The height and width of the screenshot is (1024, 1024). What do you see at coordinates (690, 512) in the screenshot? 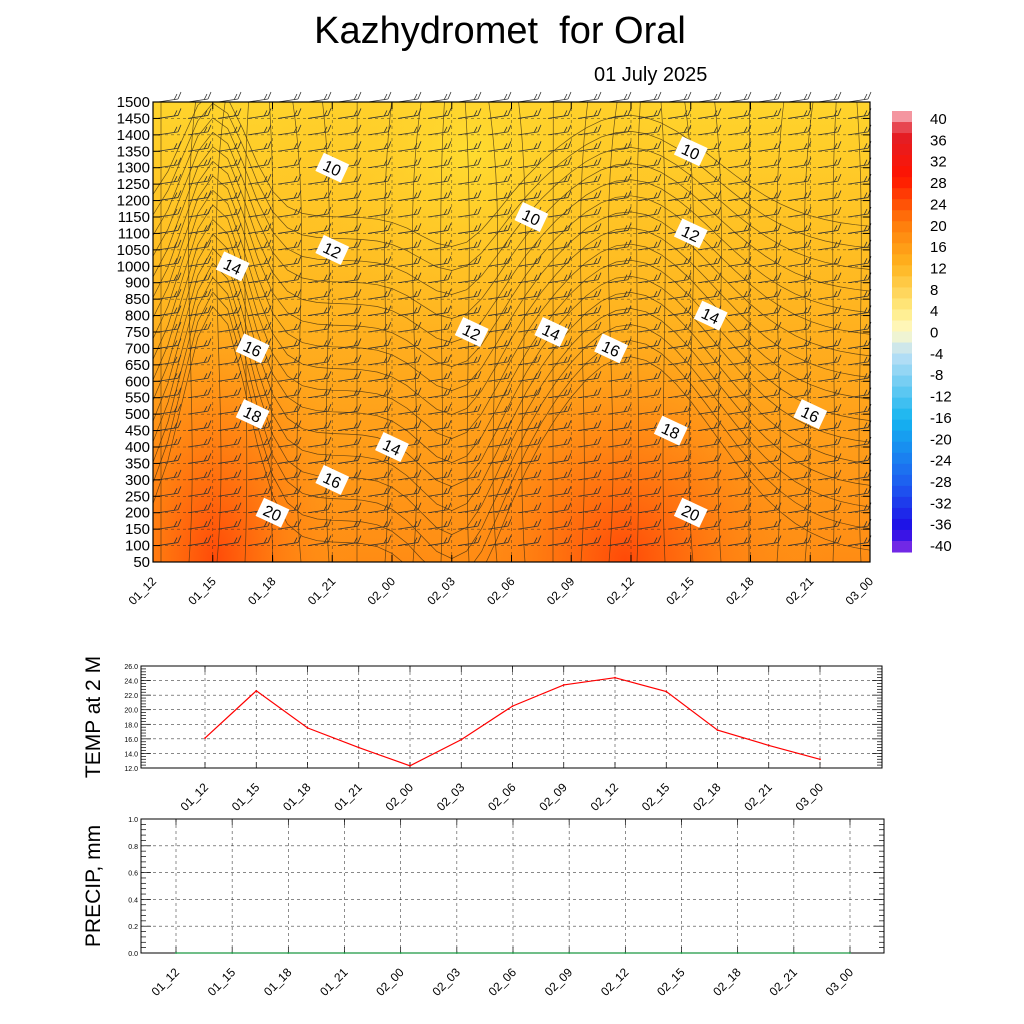
I see `contour-label: 20` at bounding box center [690, 512].